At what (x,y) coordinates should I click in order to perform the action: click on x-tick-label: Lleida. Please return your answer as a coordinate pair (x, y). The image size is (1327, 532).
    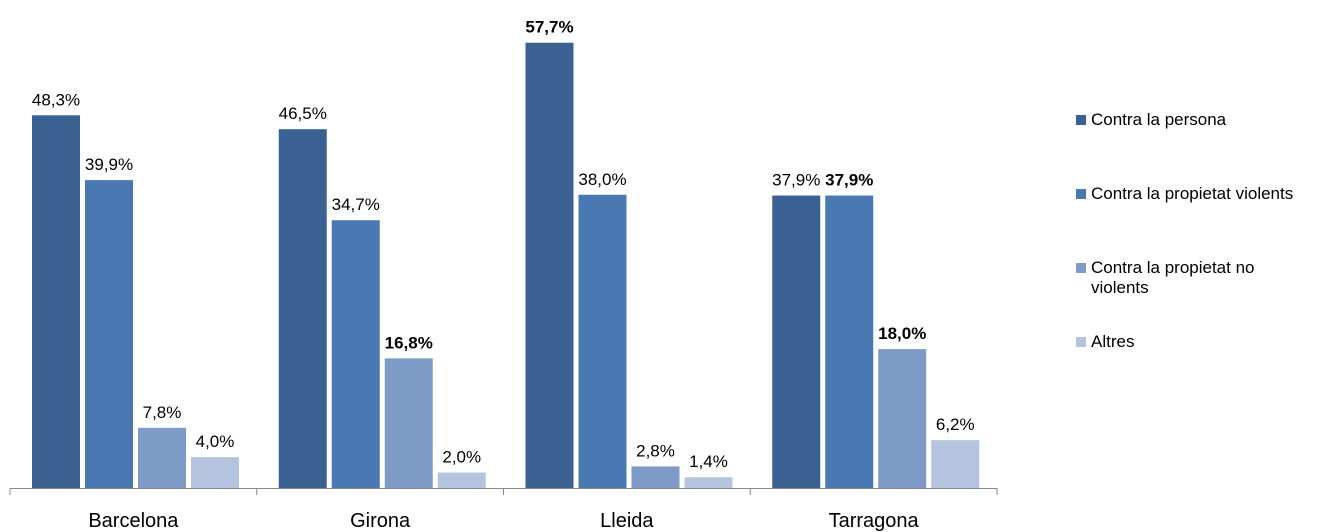
    Looking at the image, I should click on (627, 521).